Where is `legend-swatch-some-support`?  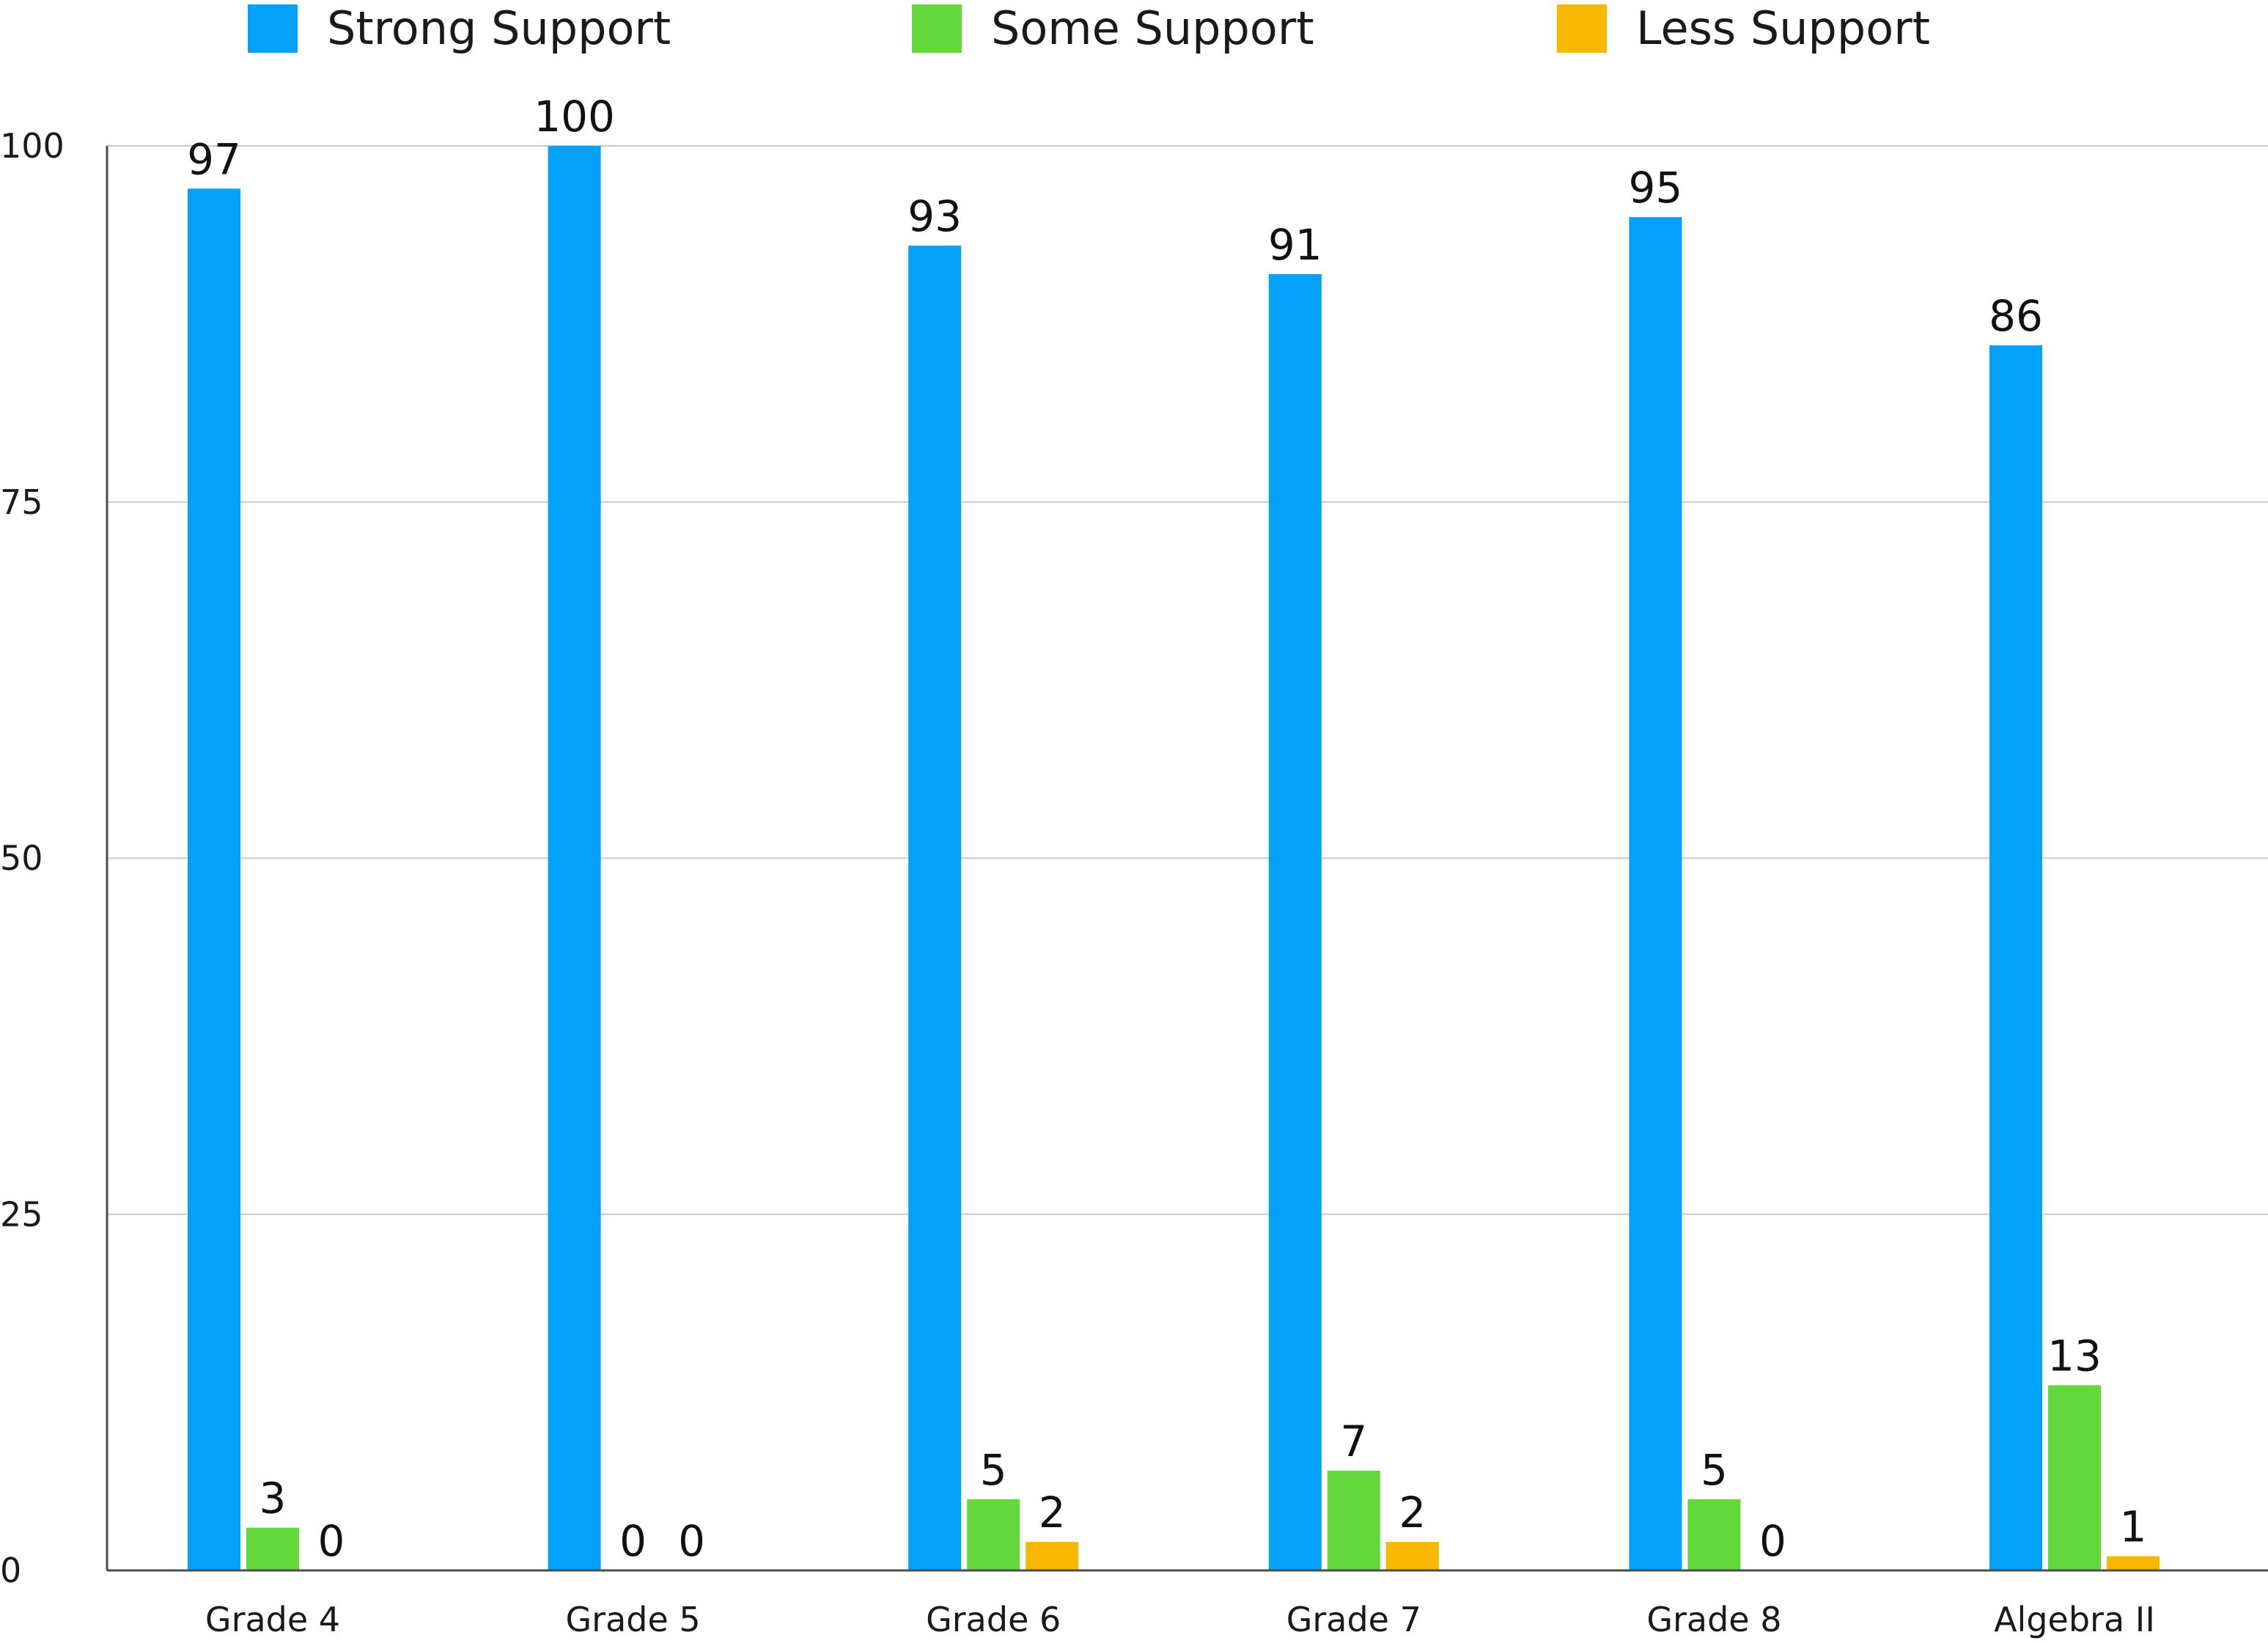
legend-swatch-some-support is located at coordinates (937, 28).